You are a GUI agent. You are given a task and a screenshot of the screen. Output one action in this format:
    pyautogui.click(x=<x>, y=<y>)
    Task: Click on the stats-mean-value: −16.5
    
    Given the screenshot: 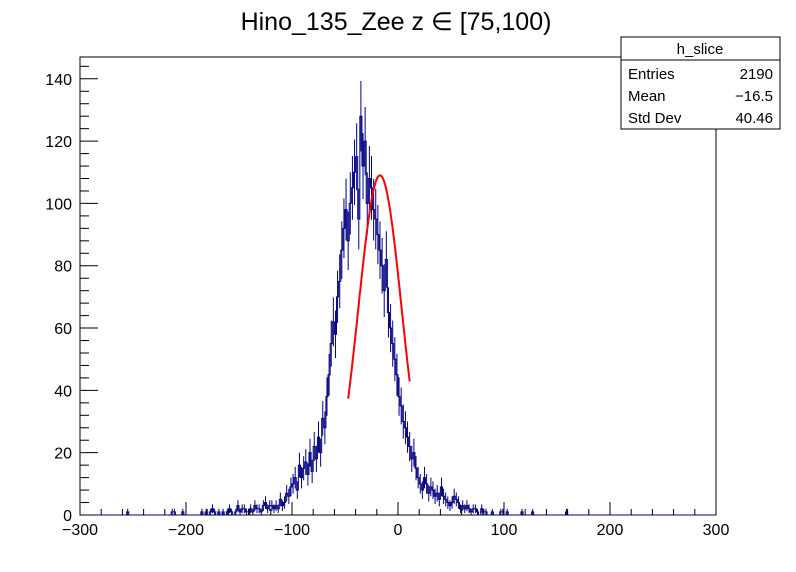 What is the action you would take?
    pyautogui.click(x=754, y=96)
    